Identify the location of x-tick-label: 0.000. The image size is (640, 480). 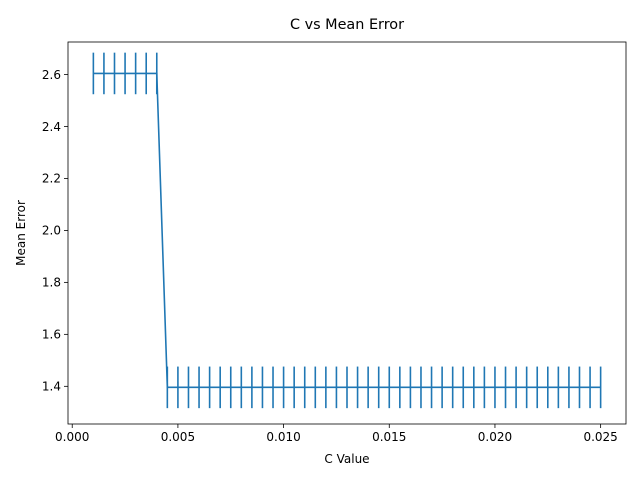
(72, 437).